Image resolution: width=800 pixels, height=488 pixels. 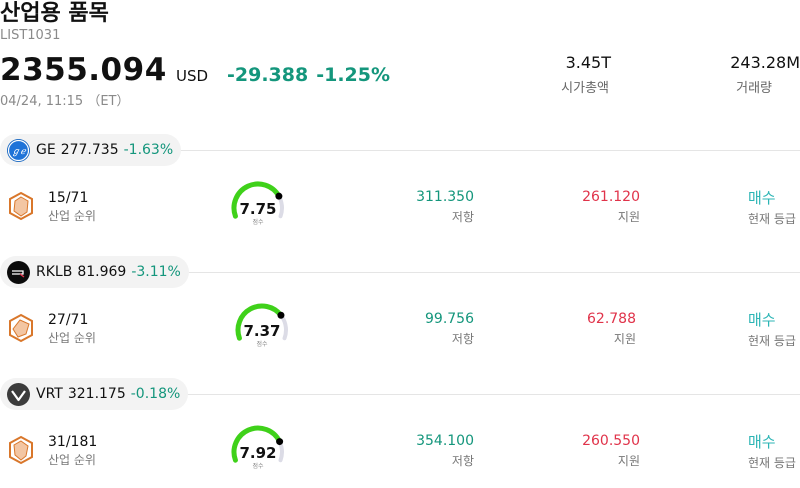 What do you see at coordinates (258, 453) in the screenshot?
I see `score-value: 7.92` at bounding box center [258, 453].